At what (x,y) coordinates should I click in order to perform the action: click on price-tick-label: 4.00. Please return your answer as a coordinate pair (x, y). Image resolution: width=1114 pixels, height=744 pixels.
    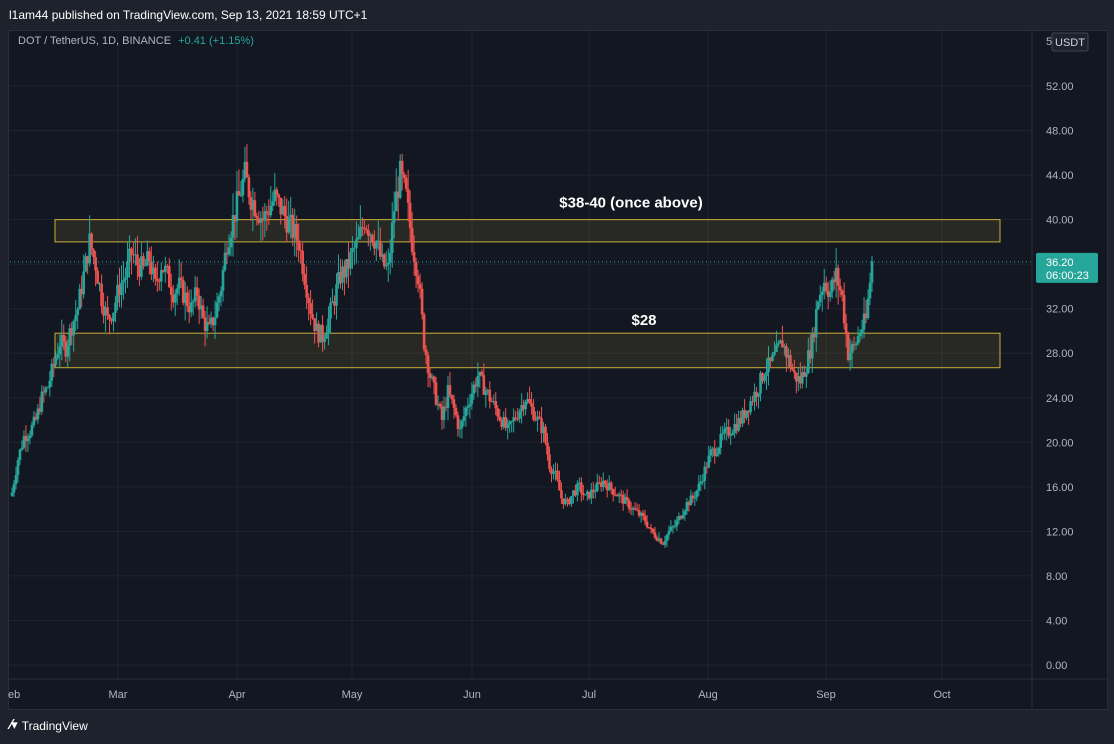
    Looking at the image, I should click on (1056, 621).